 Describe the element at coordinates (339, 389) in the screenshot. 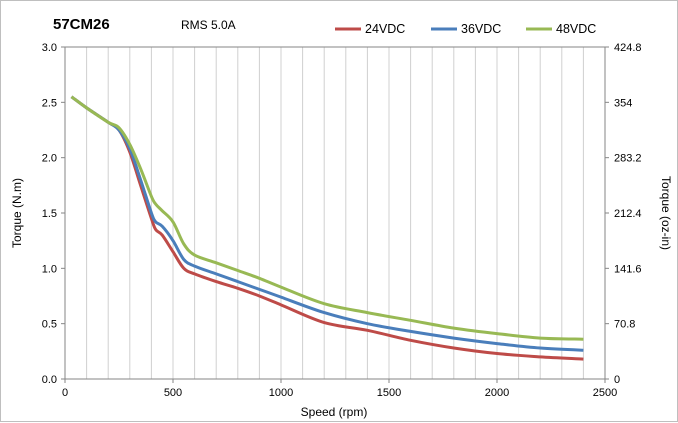

I see `x-axis-ticks: 0 500 1000 1500 2000 2500` at that location.